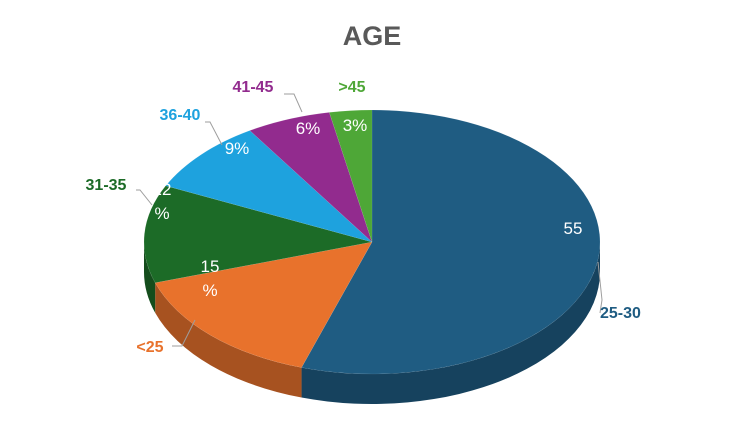 This screenshot has width=745, height=444. I want to click on slice-<25, so click(263, 304).